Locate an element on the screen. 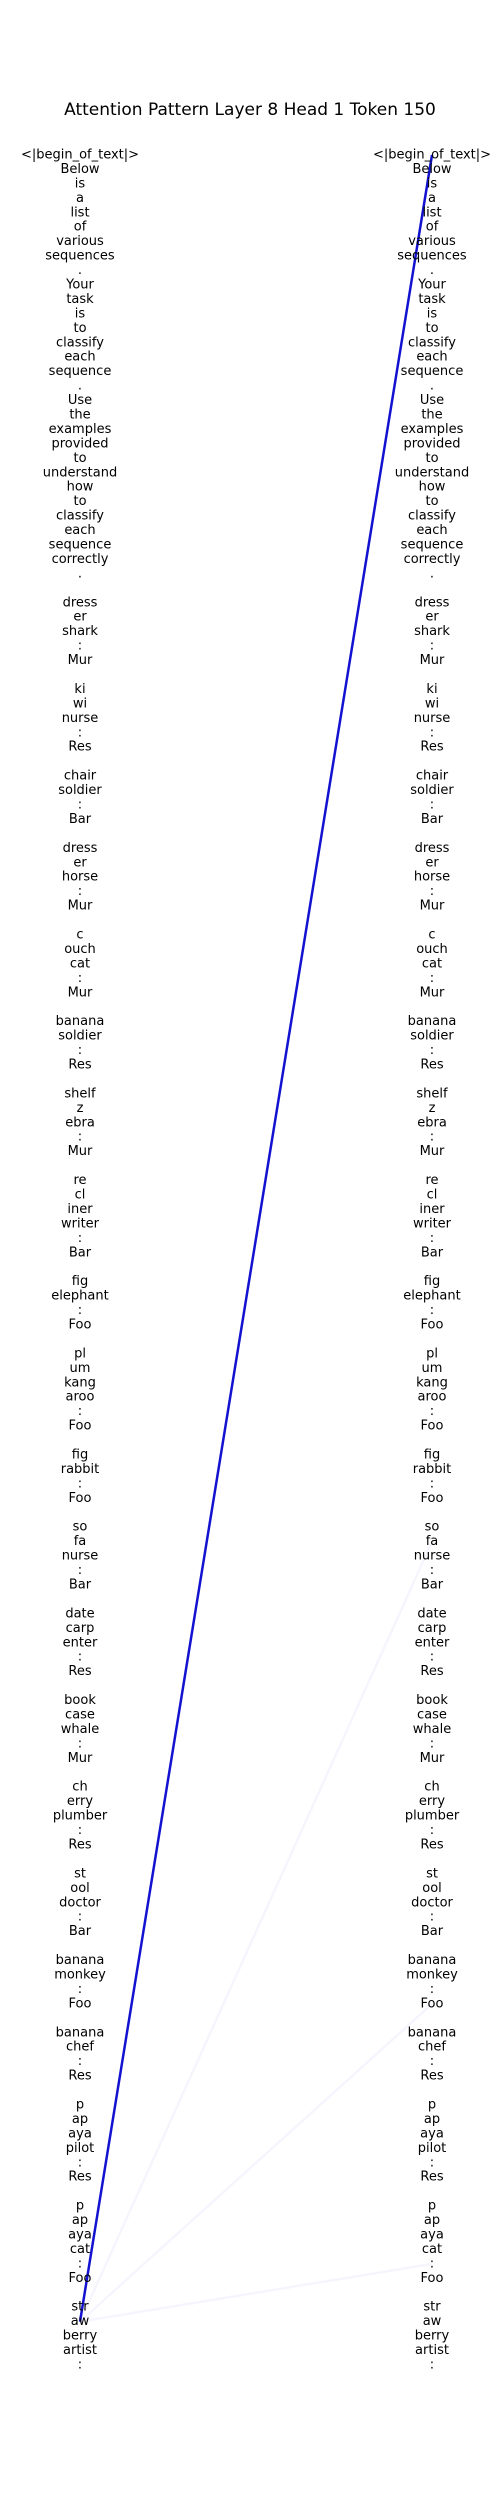  source-token: aroo is located at coordinates (80, 1397).